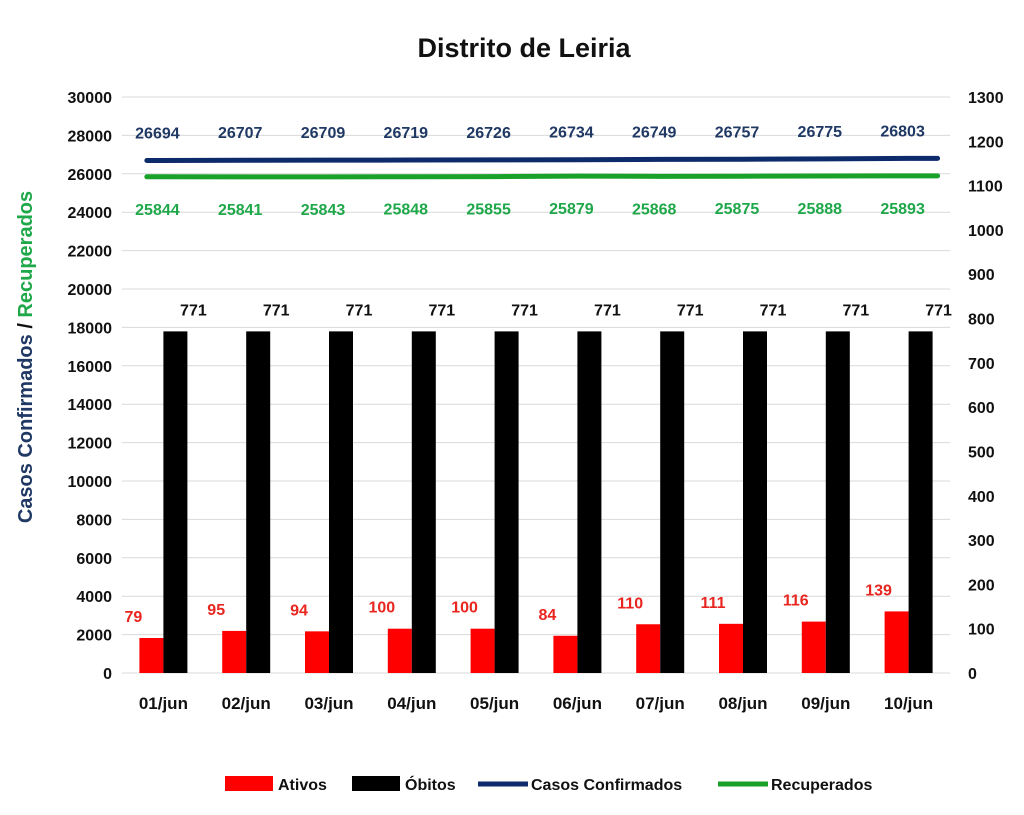  Describe the element at coordinates (323, 210) in the screenshot. I see `data-label: 25843` at that location.